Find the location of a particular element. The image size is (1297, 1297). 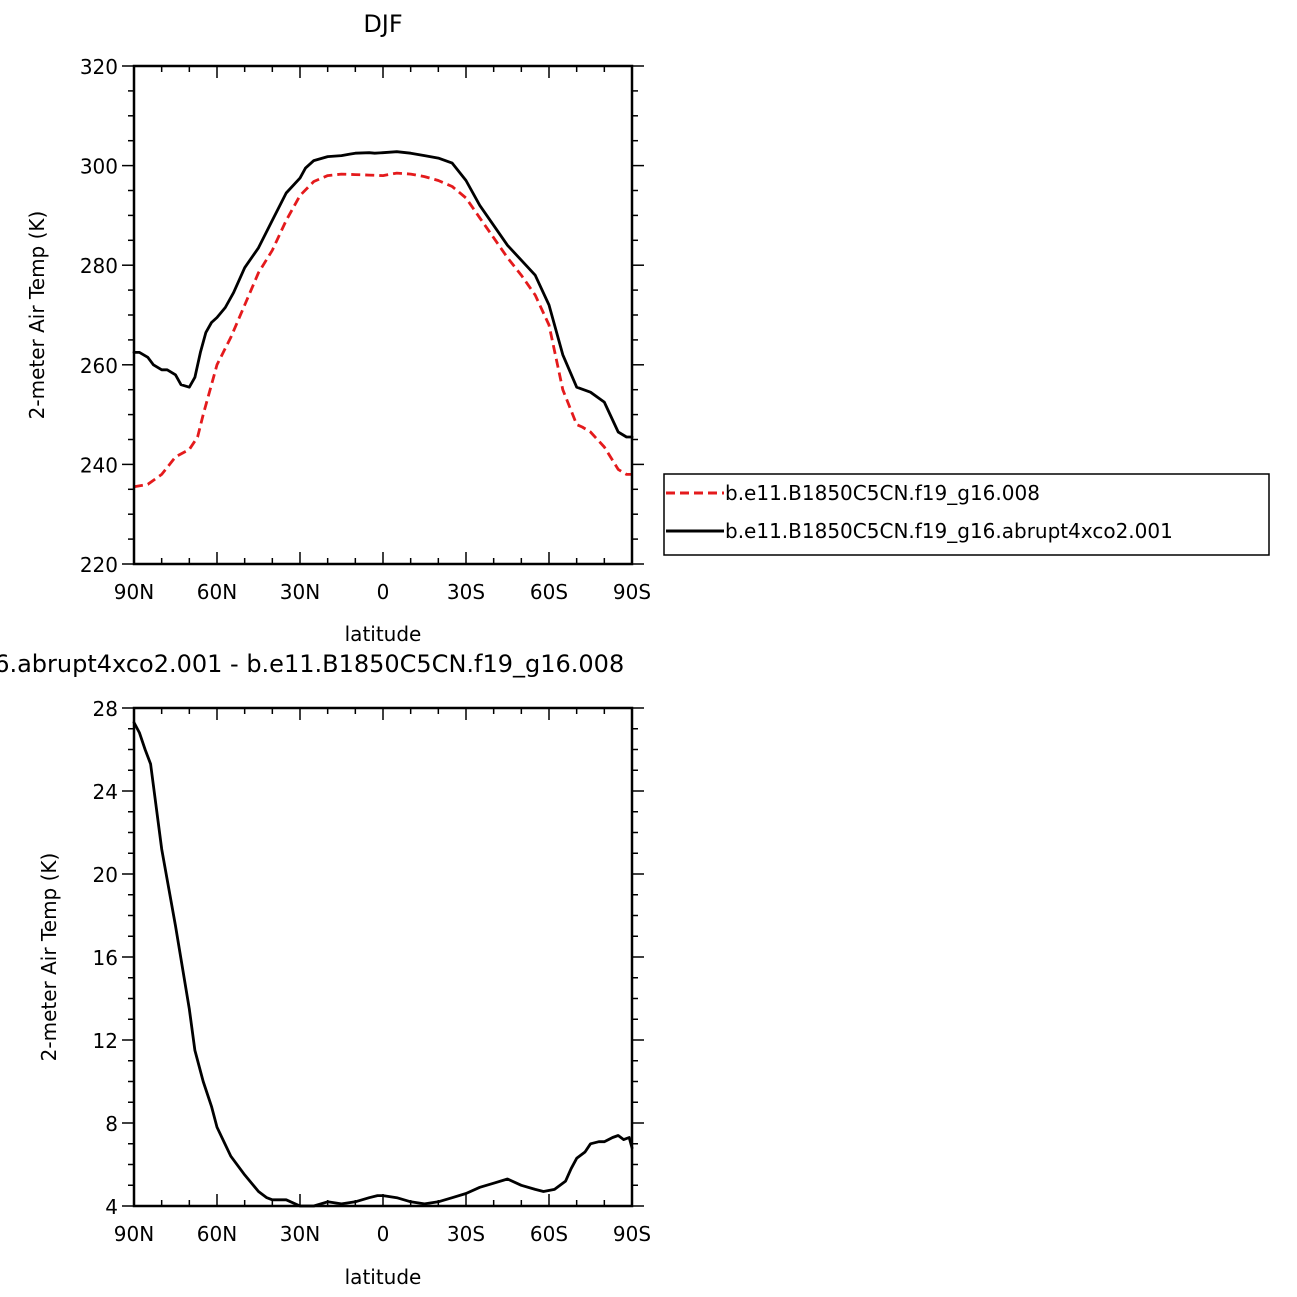

y-tick-label: 12 is located at coordinates (105, 1041).